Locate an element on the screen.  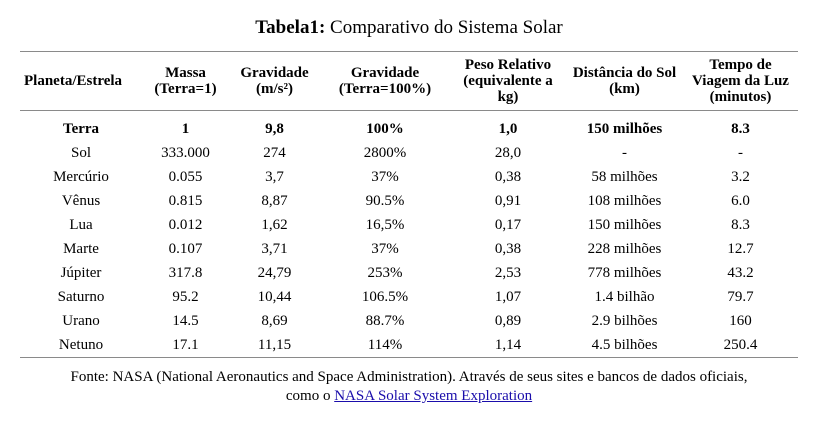
cell-light-travel-time: 6.0 is located at coordinates (740, 201).